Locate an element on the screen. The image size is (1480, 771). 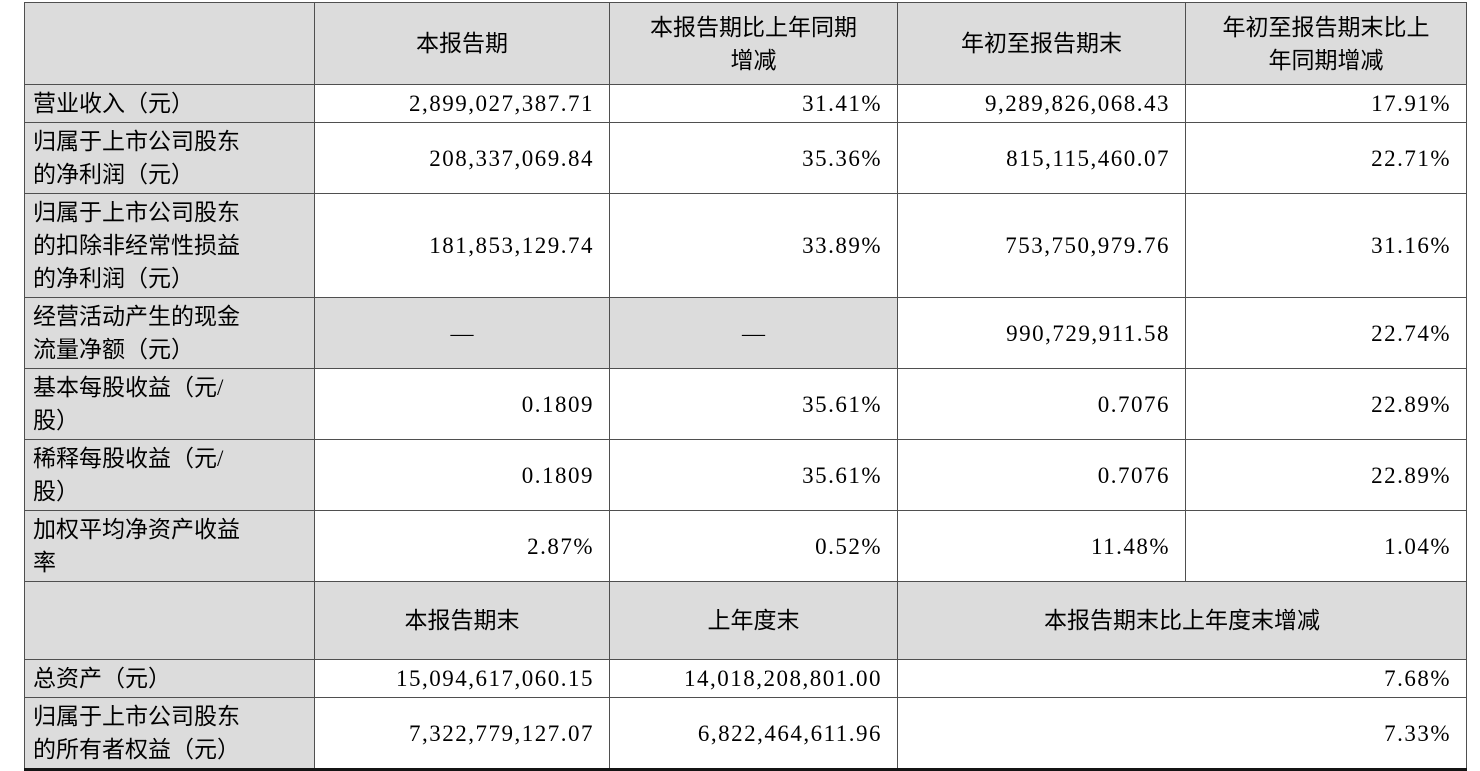
value-cell: 0.52% is located at coordinates (753, 546).